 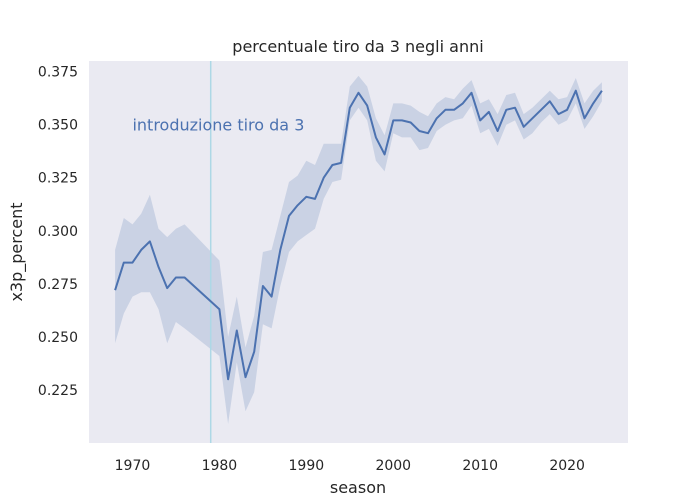 I want to click on y-tick-label: 0.250, so click(x=58, y=338).